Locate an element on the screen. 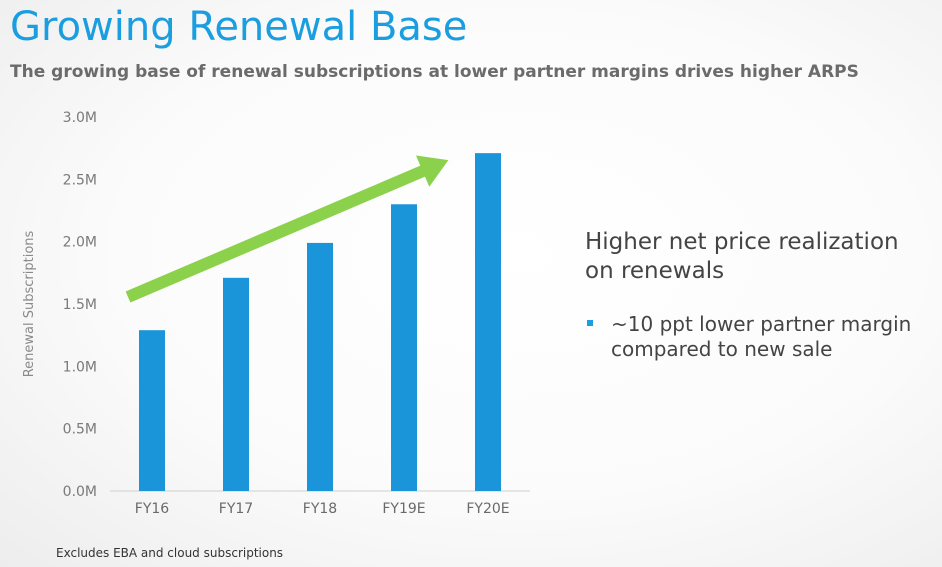 This screenshot has width=942, height=567. y-tick-label: 1.0M is located at coordinates (80, 367).